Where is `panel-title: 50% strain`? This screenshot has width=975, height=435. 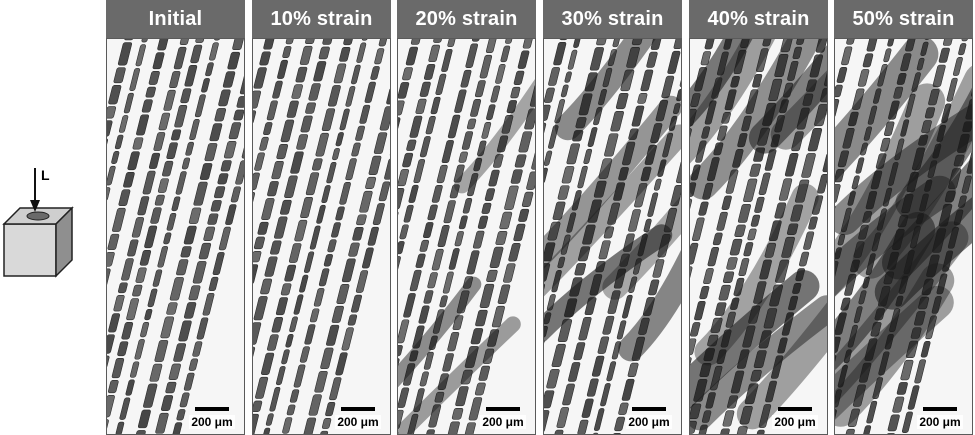 panel-title: 50% strain is located at coordinates (903, 19).